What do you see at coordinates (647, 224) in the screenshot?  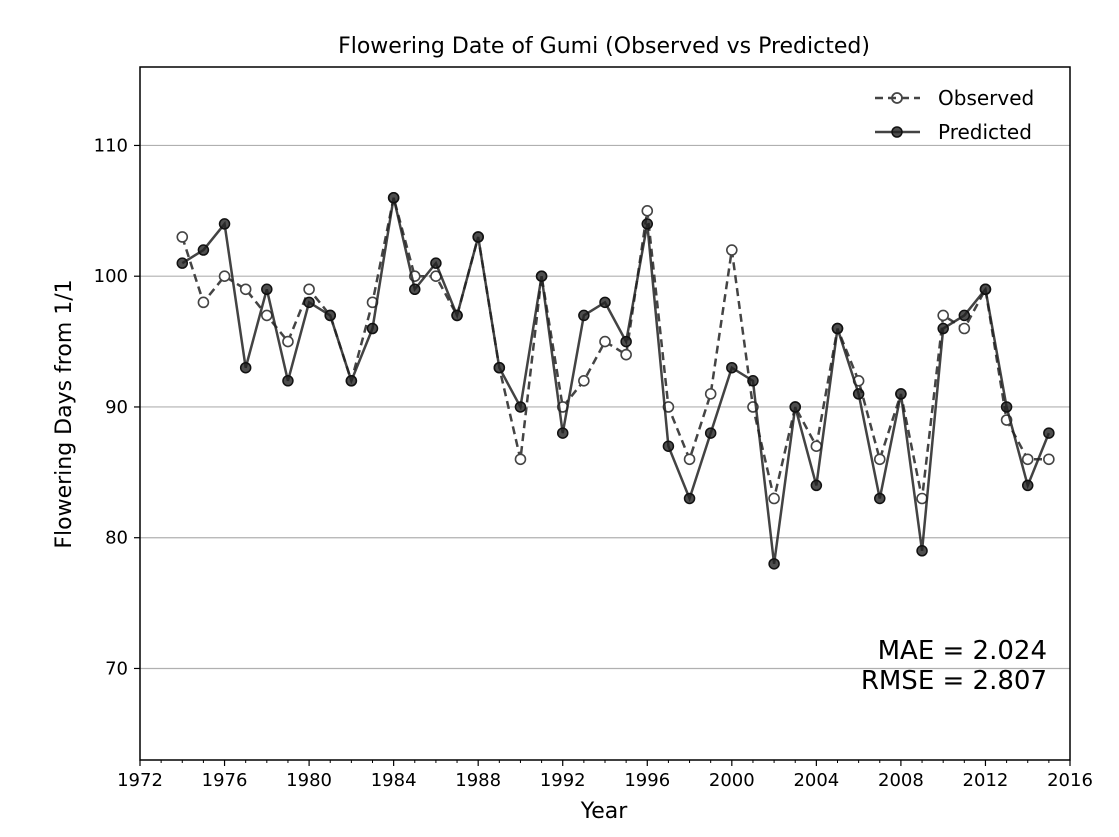 I see `point-predicted-1996` at bounding box center [647, 224].